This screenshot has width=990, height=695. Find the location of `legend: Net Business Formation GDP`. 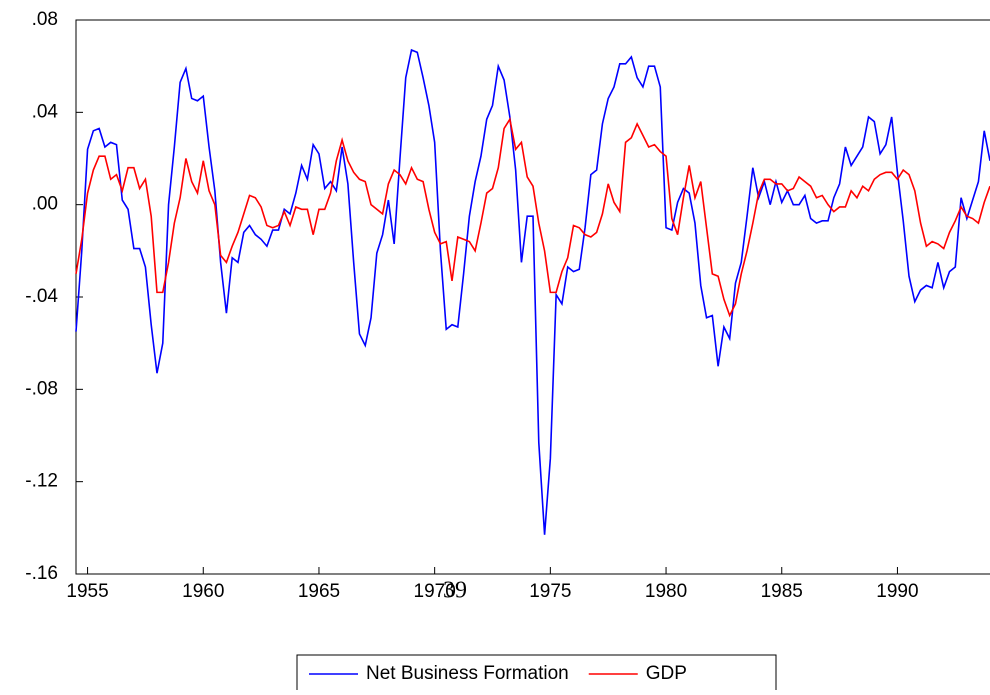

legend: Net Business Formation GDP is located at coordinates (536, 674).